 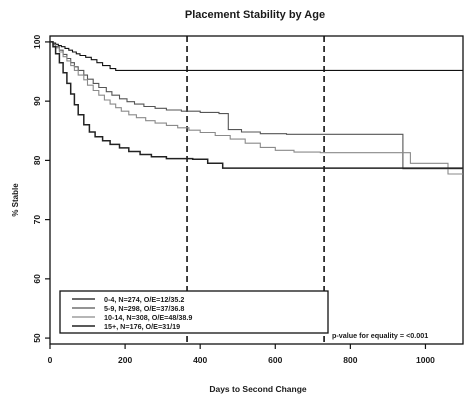 What do you see at coordinates (148, 317) in the screenshot?
I see `legend-label: 10-14, N=308, O/E=48/38.9` at bounding box center [148, 317].